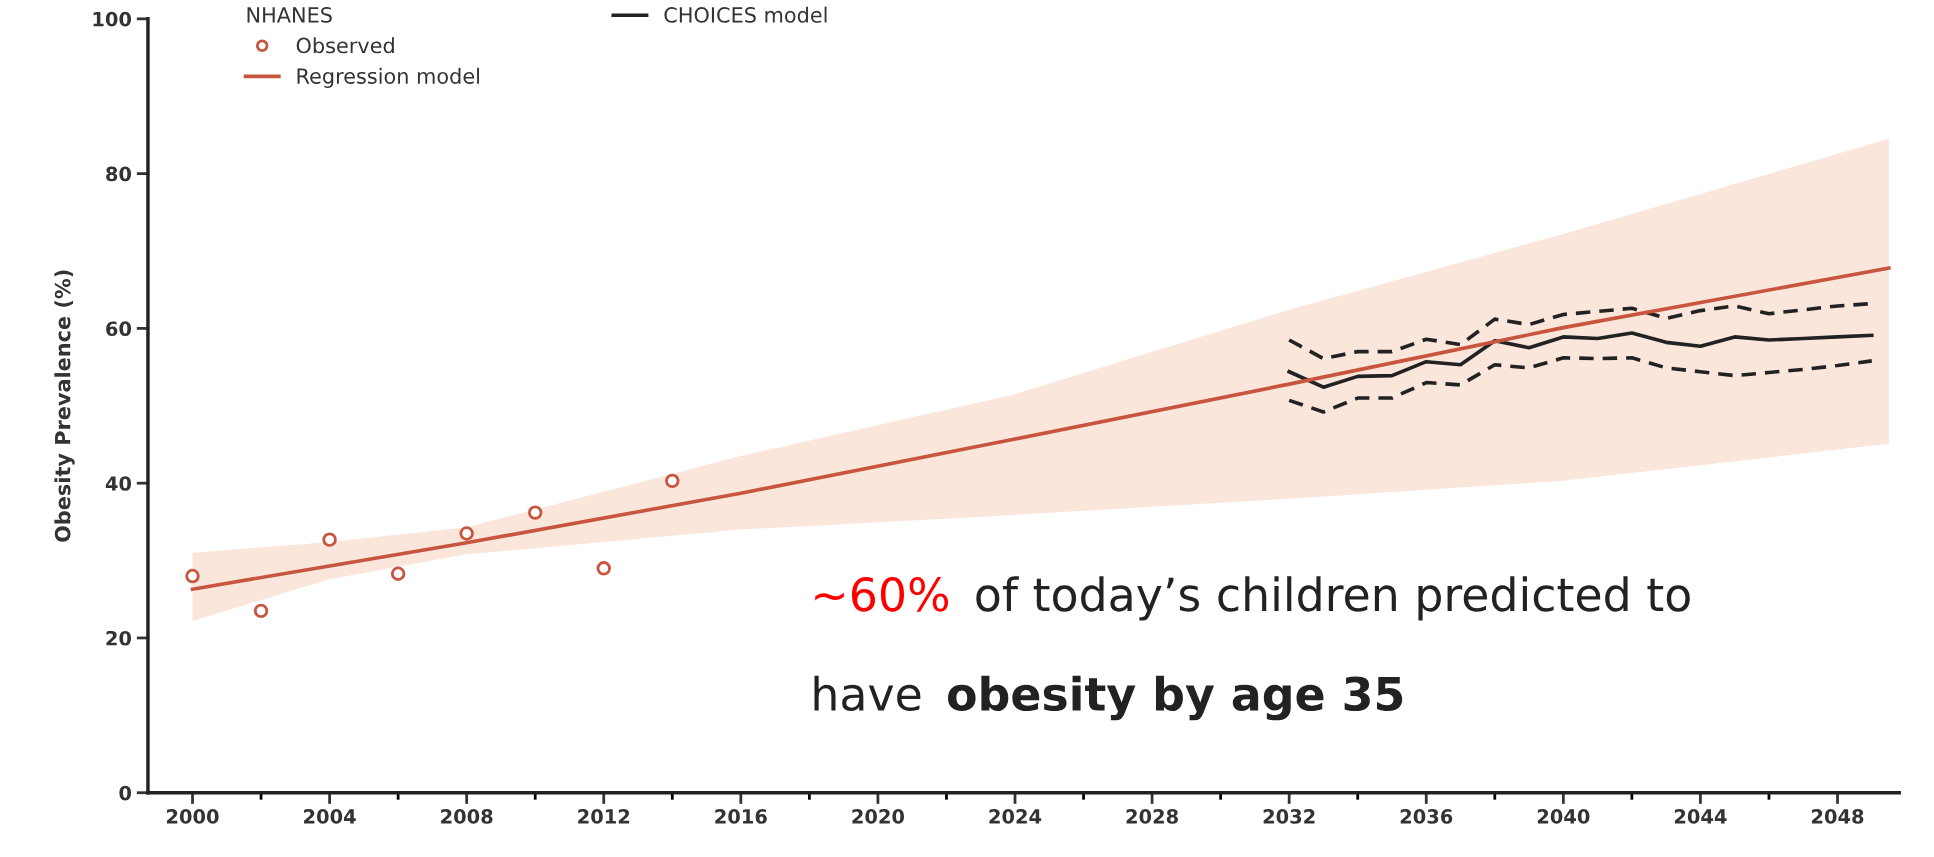 This screenshot has height=857, width=1934. I want to click on x-tick-label: 2036, so click(1426, 816).